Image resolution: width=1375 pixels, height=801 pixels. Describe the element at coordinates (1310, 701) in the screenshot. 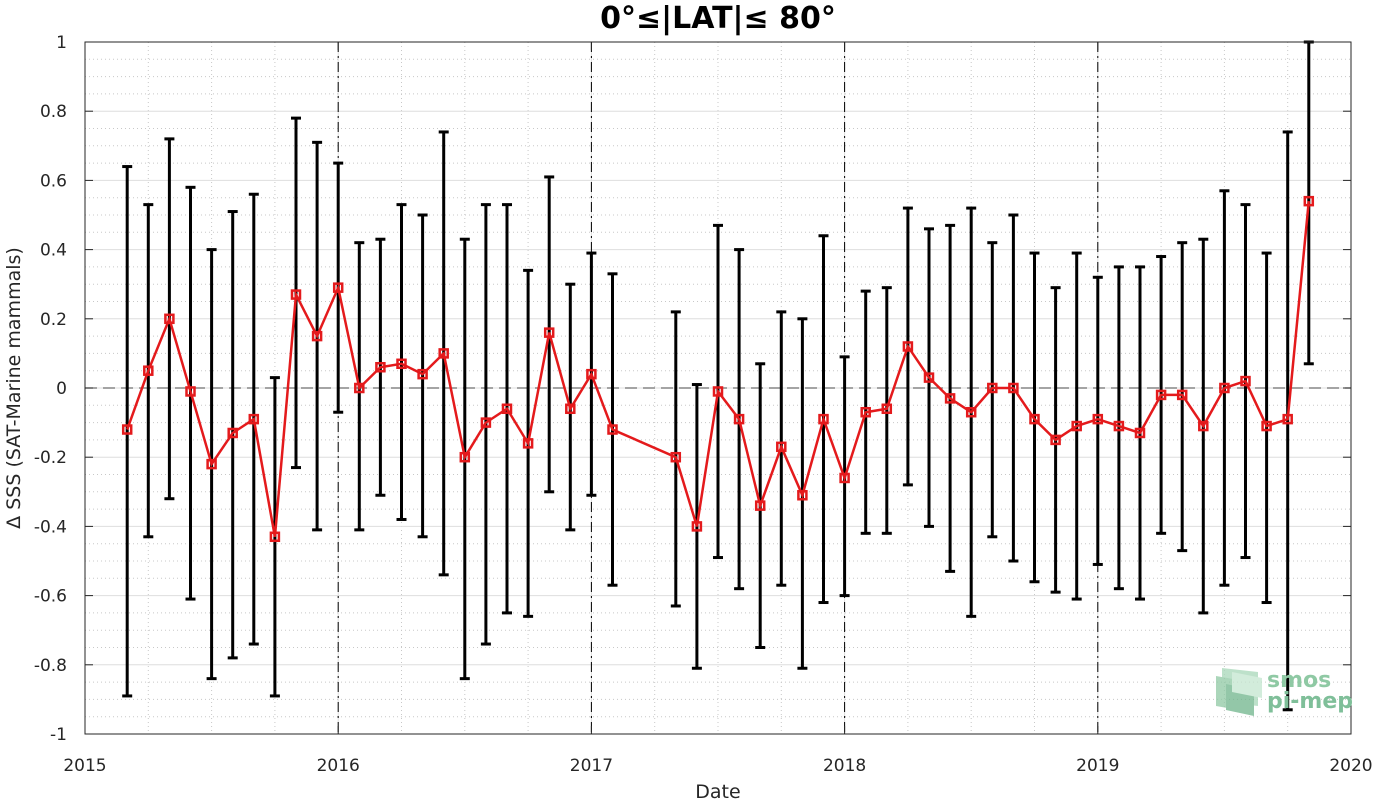

I see `logo-text-pi-mep: pi-mep` at that location.